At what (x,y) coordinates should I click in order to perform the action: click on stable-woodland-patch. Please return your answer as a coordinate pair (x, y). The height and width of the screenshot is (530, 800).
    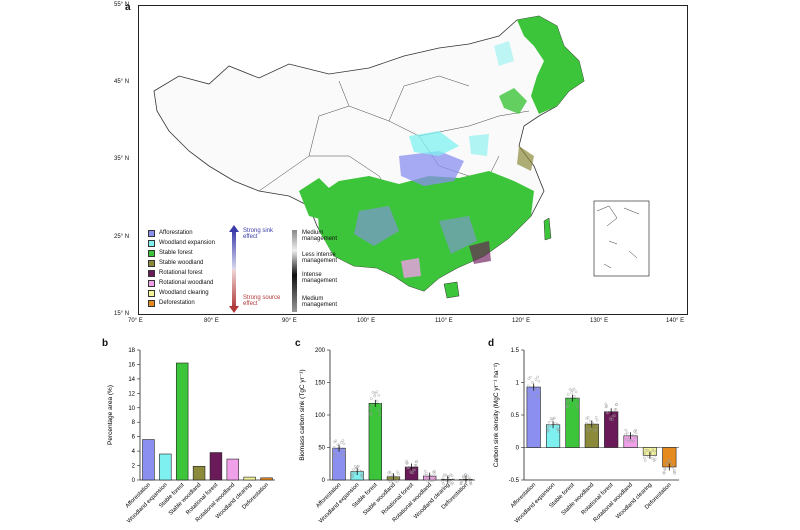
    Looking at the image, I should click on (525, 158).